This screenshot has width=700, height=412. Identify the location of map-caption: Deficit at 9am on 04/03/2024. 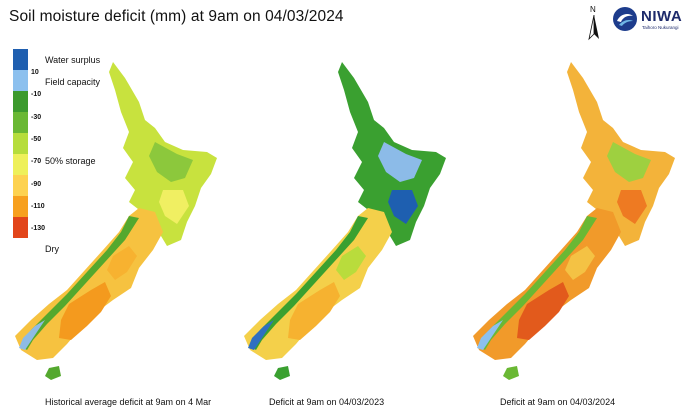
(558, 402).